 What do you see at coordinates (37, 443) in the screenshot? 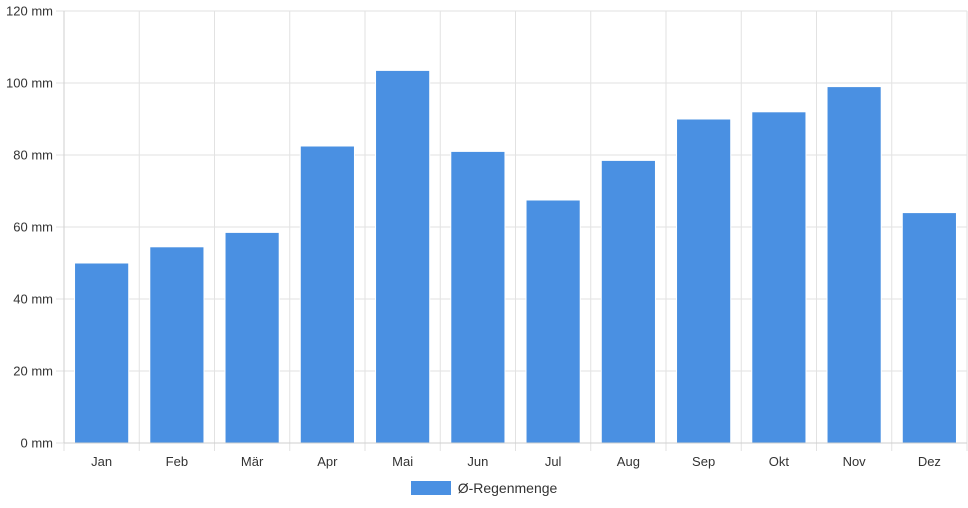
I see `y-tick-label: 0 mm` at bounding box center [37, 443].